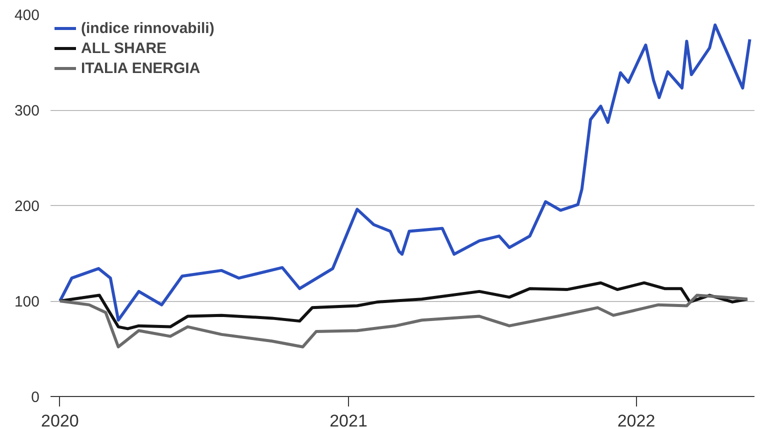  What do you see at coordinates (27, 206) in the screenshot?
I see `y-tick-label: 200` at bounding box center [27, 206].